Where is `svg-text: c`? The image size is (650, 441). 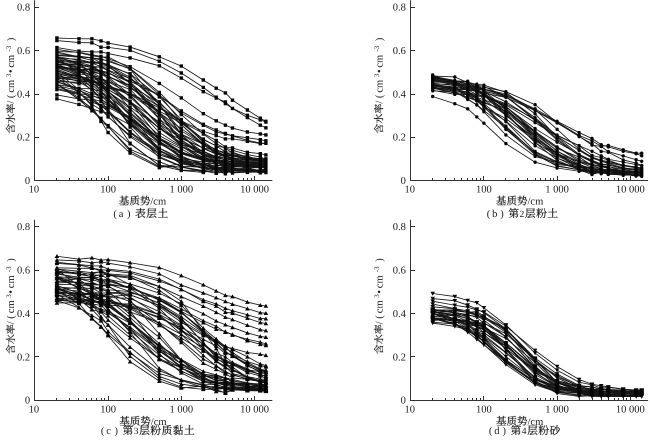
svg-text: c is located at coordinates (108, 431).